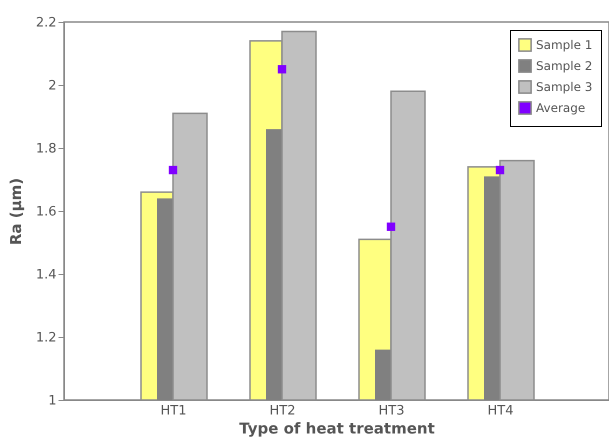 The image size is (616, 445). Describe the element at coordinates (52, 401) in the screenshot. I see `y-tick-label: 1` at that location.